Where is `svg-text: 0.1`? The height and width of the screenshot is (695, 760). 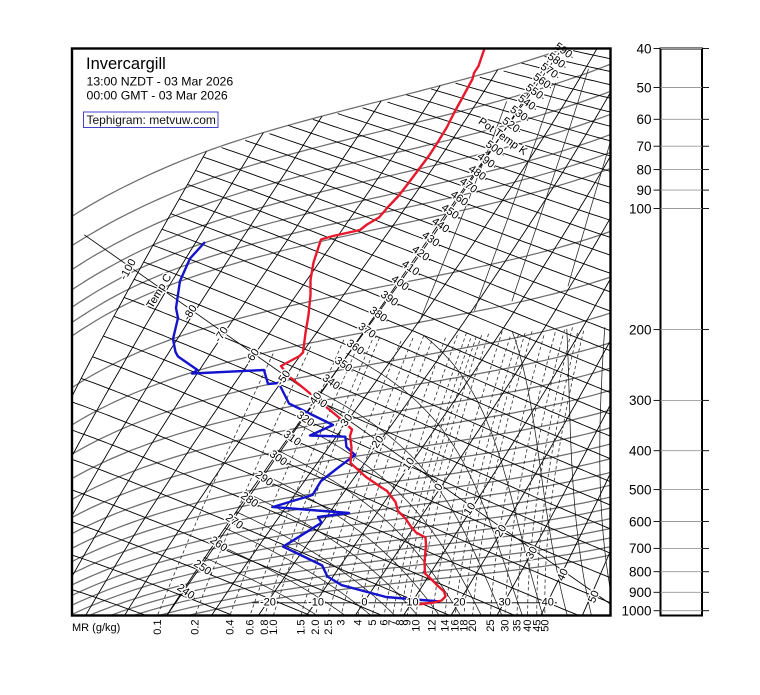 svg-text: 0.1 is located at coordinates (158, 627).